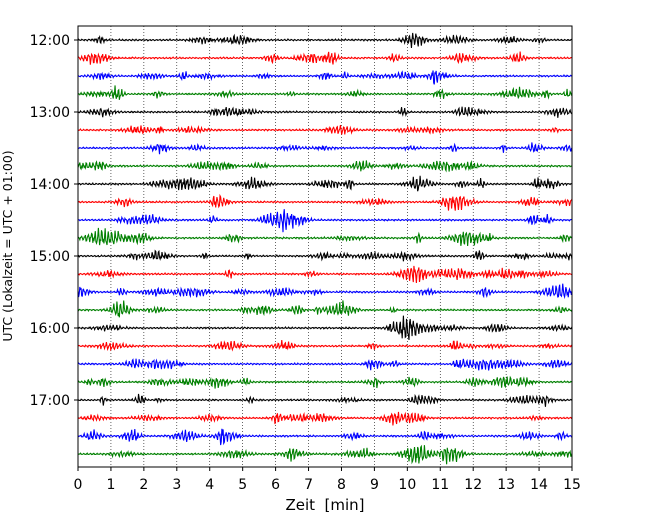 This screenshot has height=520, width=650. What do you see at coordinates (110, 485) in the screenshot?
I see `x-tick-label-1: 1` at bounding box center [110, 485].